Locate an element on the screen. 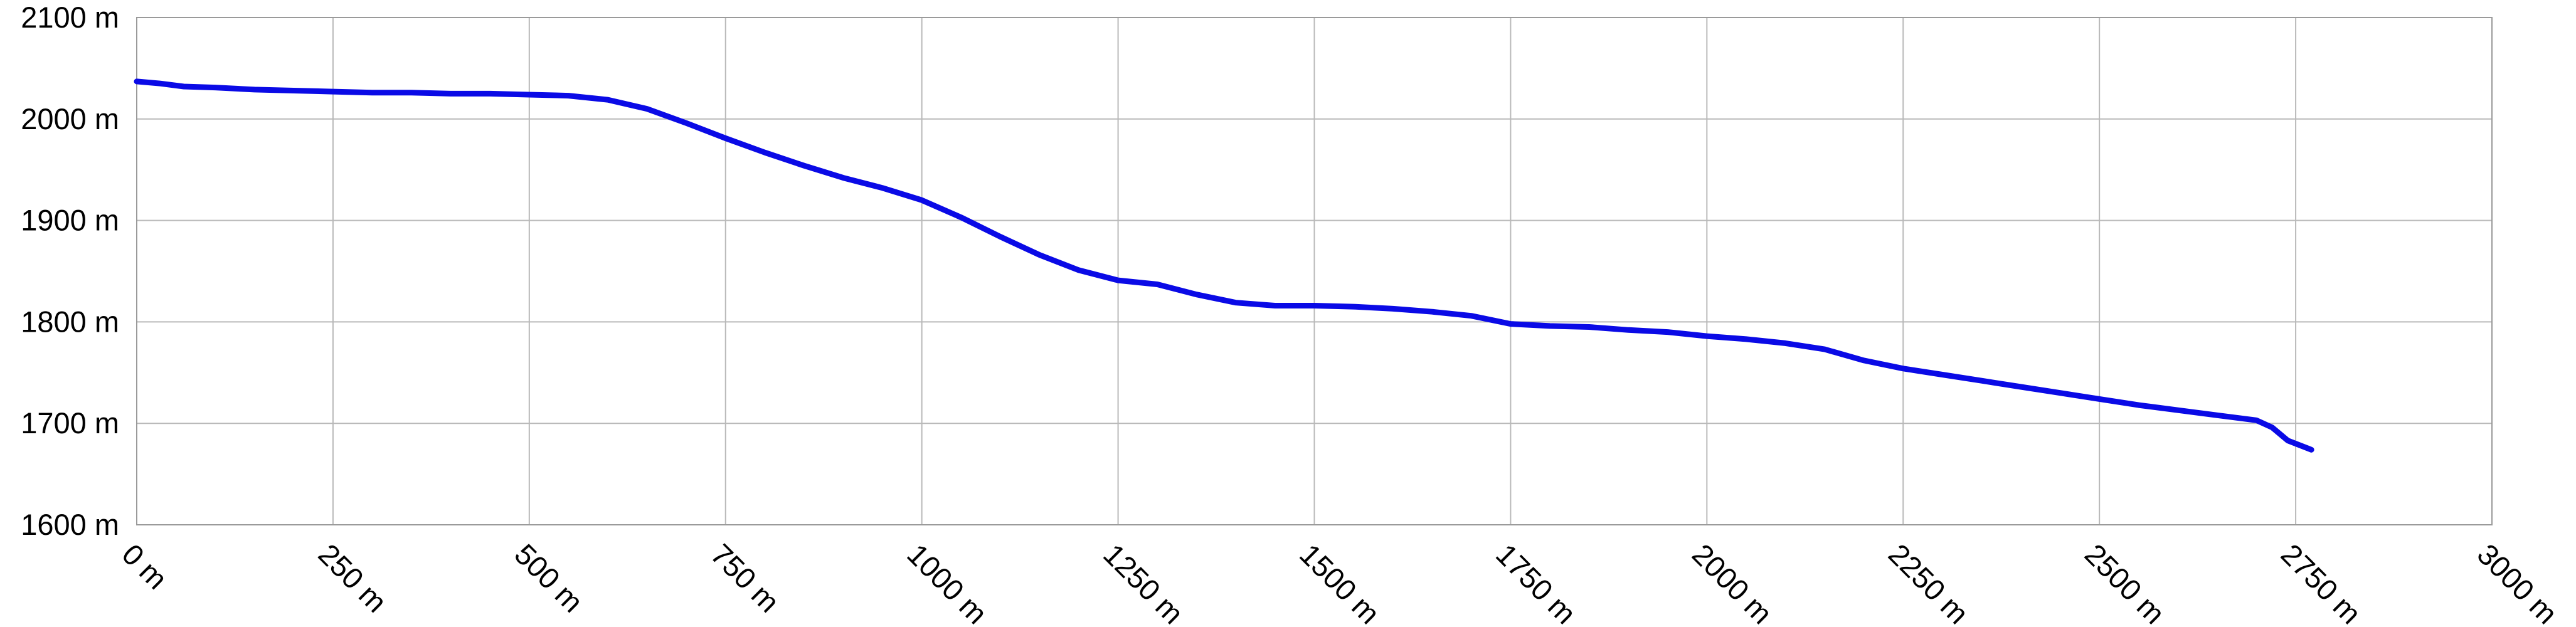 The width and height of the screenshot is (2576, 627). y-tick-label: 1900 m is located at coordinates (70, 220).